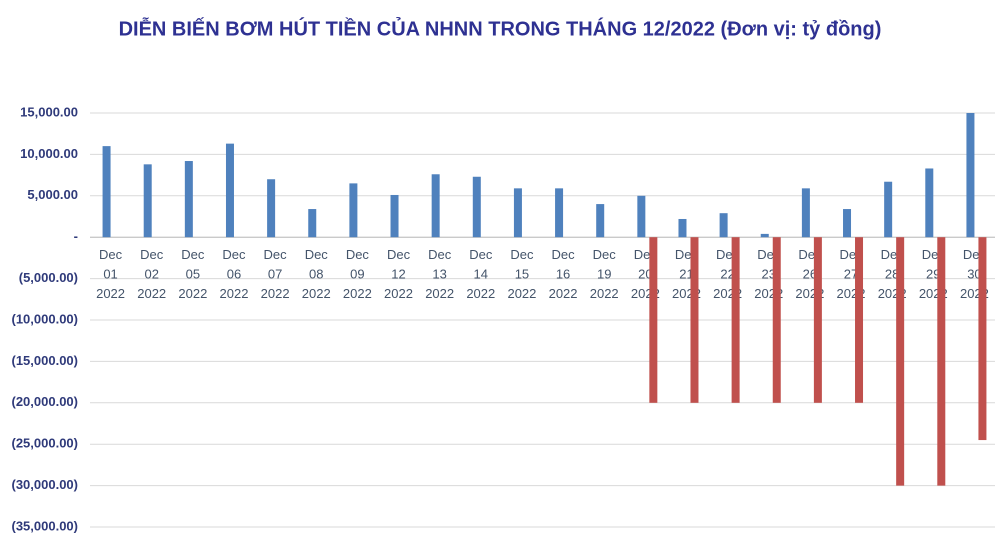 The height and width of the screenshot is (537, 1000). I want to click on x-tick-label: Dec 16 2022, so click(563, 274).